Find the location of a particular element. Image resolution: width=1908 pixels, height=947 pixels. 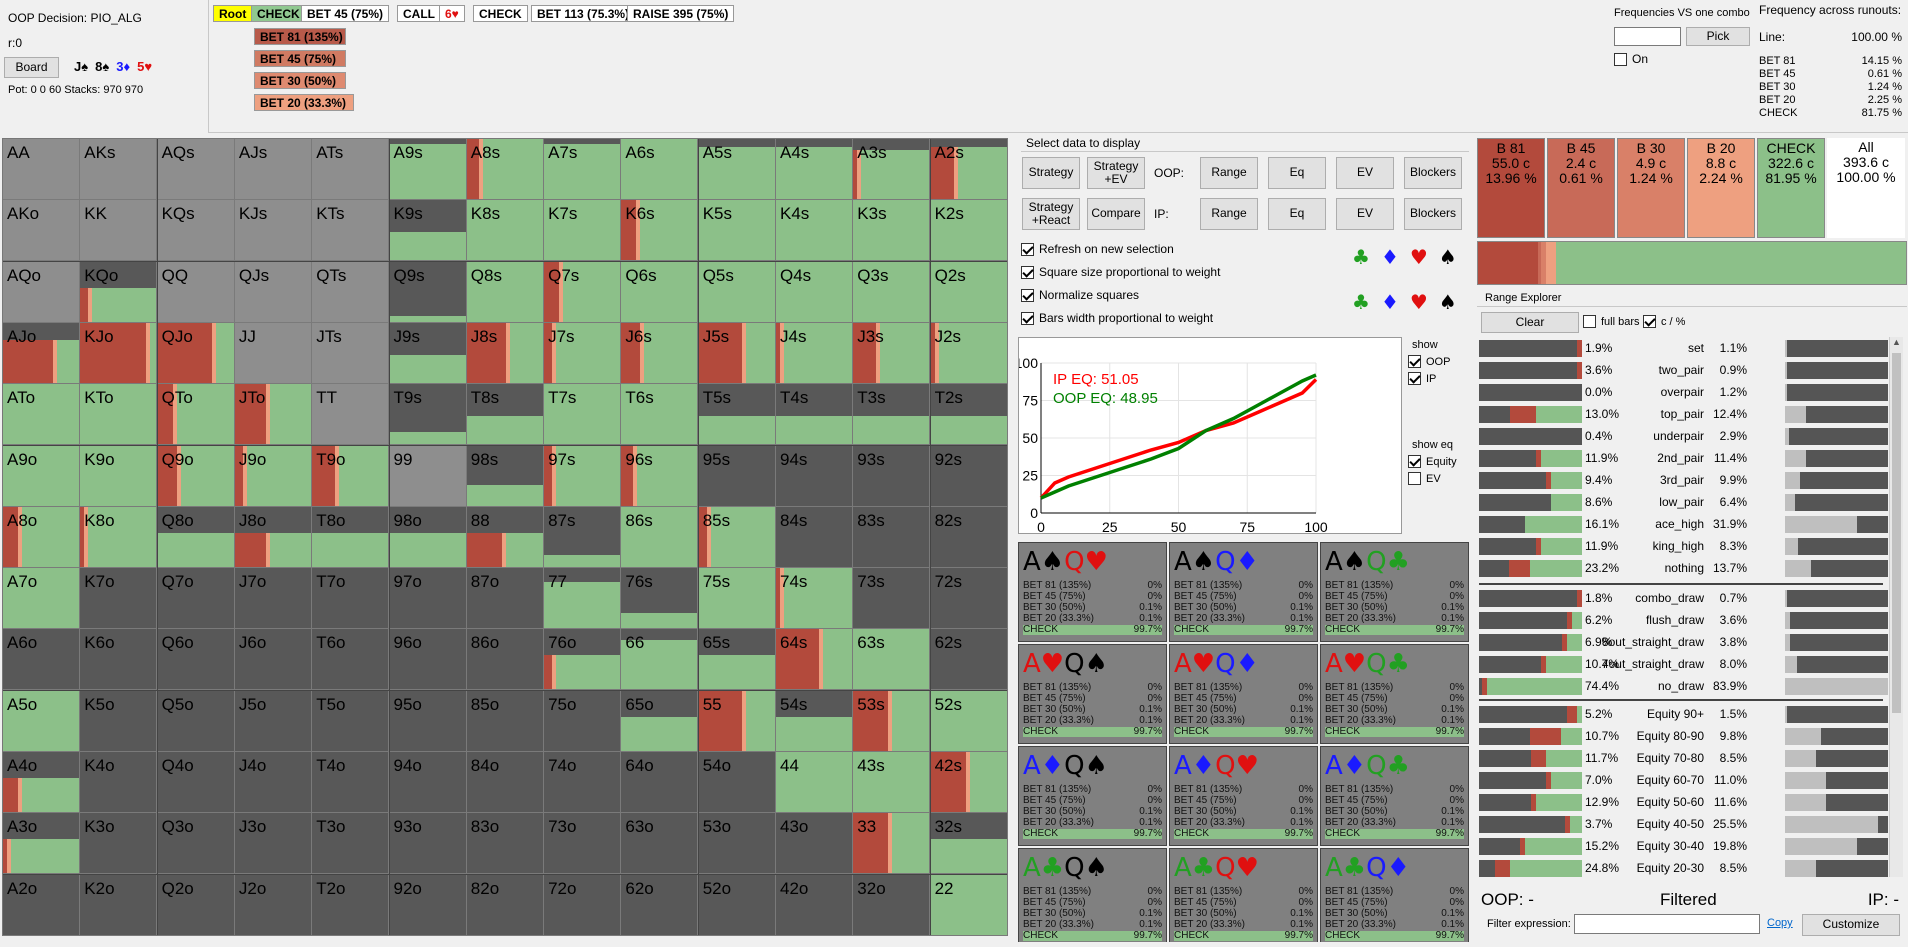

hand-cell: T9s is located at coordinates (428, 415).